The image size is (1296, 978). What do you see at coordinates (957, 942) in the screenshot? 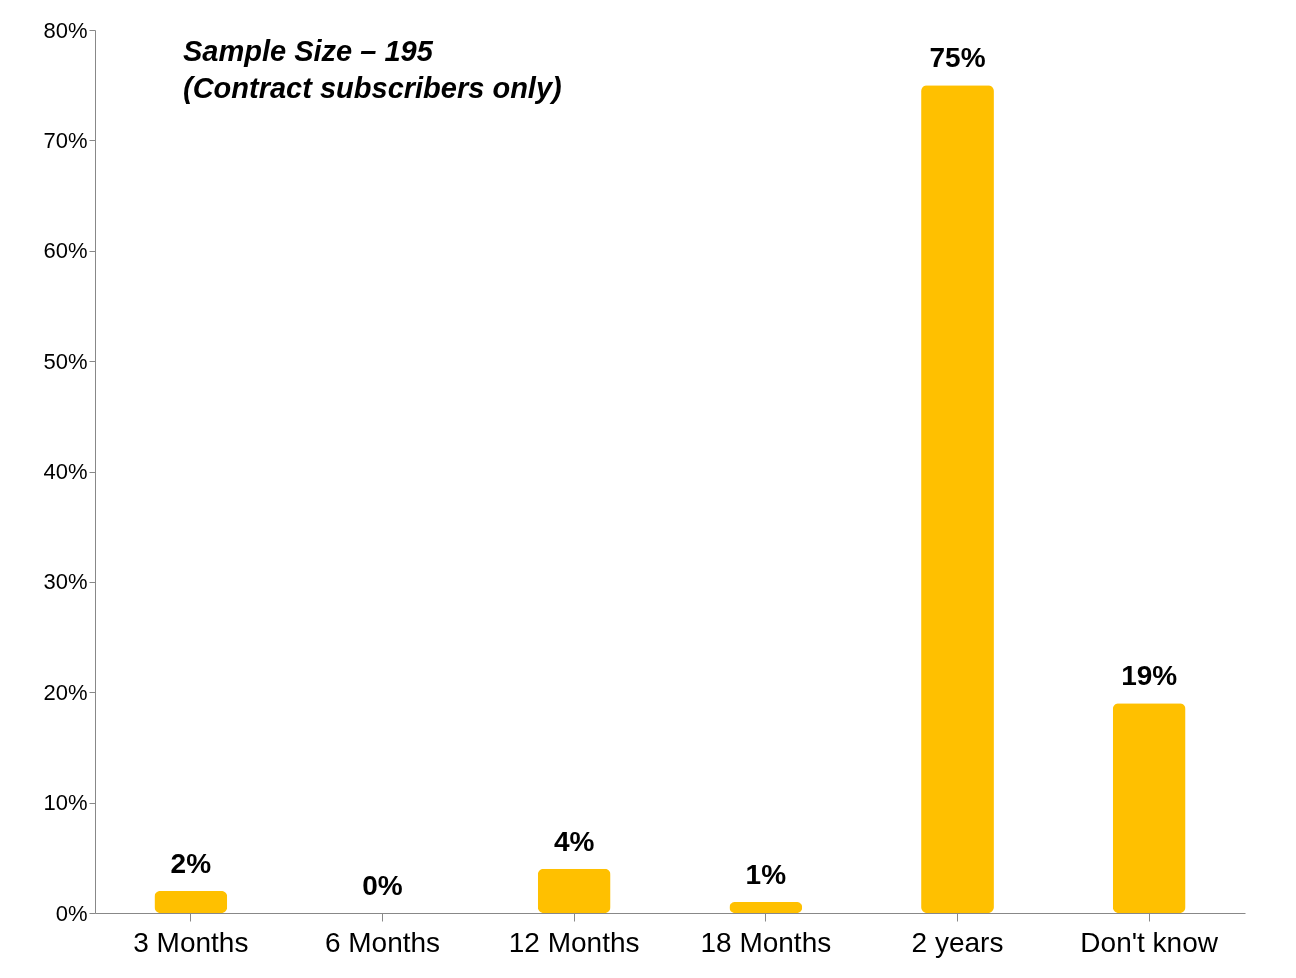
I see `x-tick-label: 2 years` at bounding box center [957, 942].